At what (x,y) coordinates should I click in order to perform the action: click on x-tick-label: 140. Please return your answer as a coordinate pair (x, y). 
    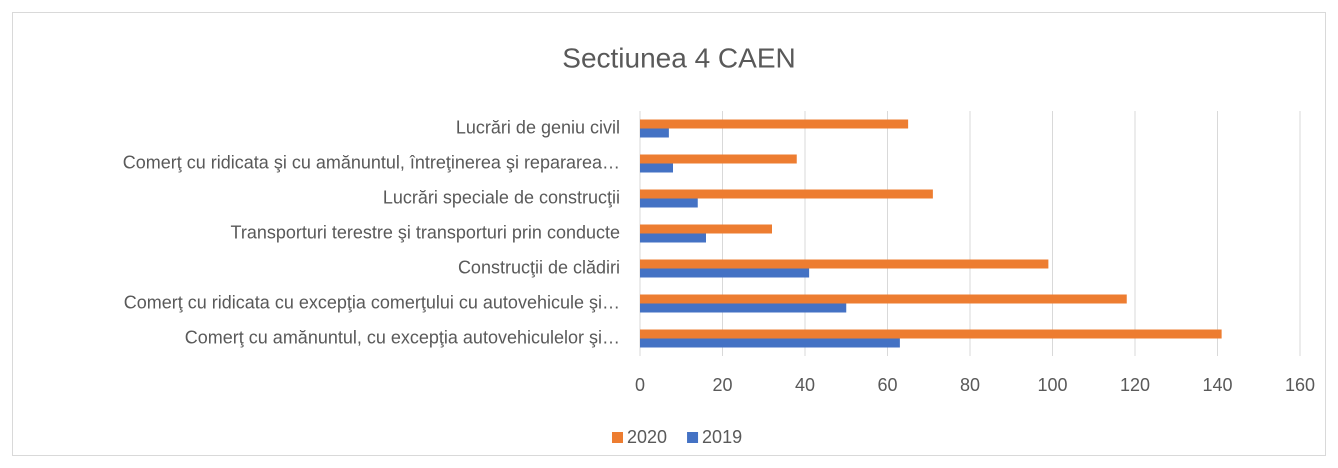
    Looking at the image, I should click on (1217, 385).